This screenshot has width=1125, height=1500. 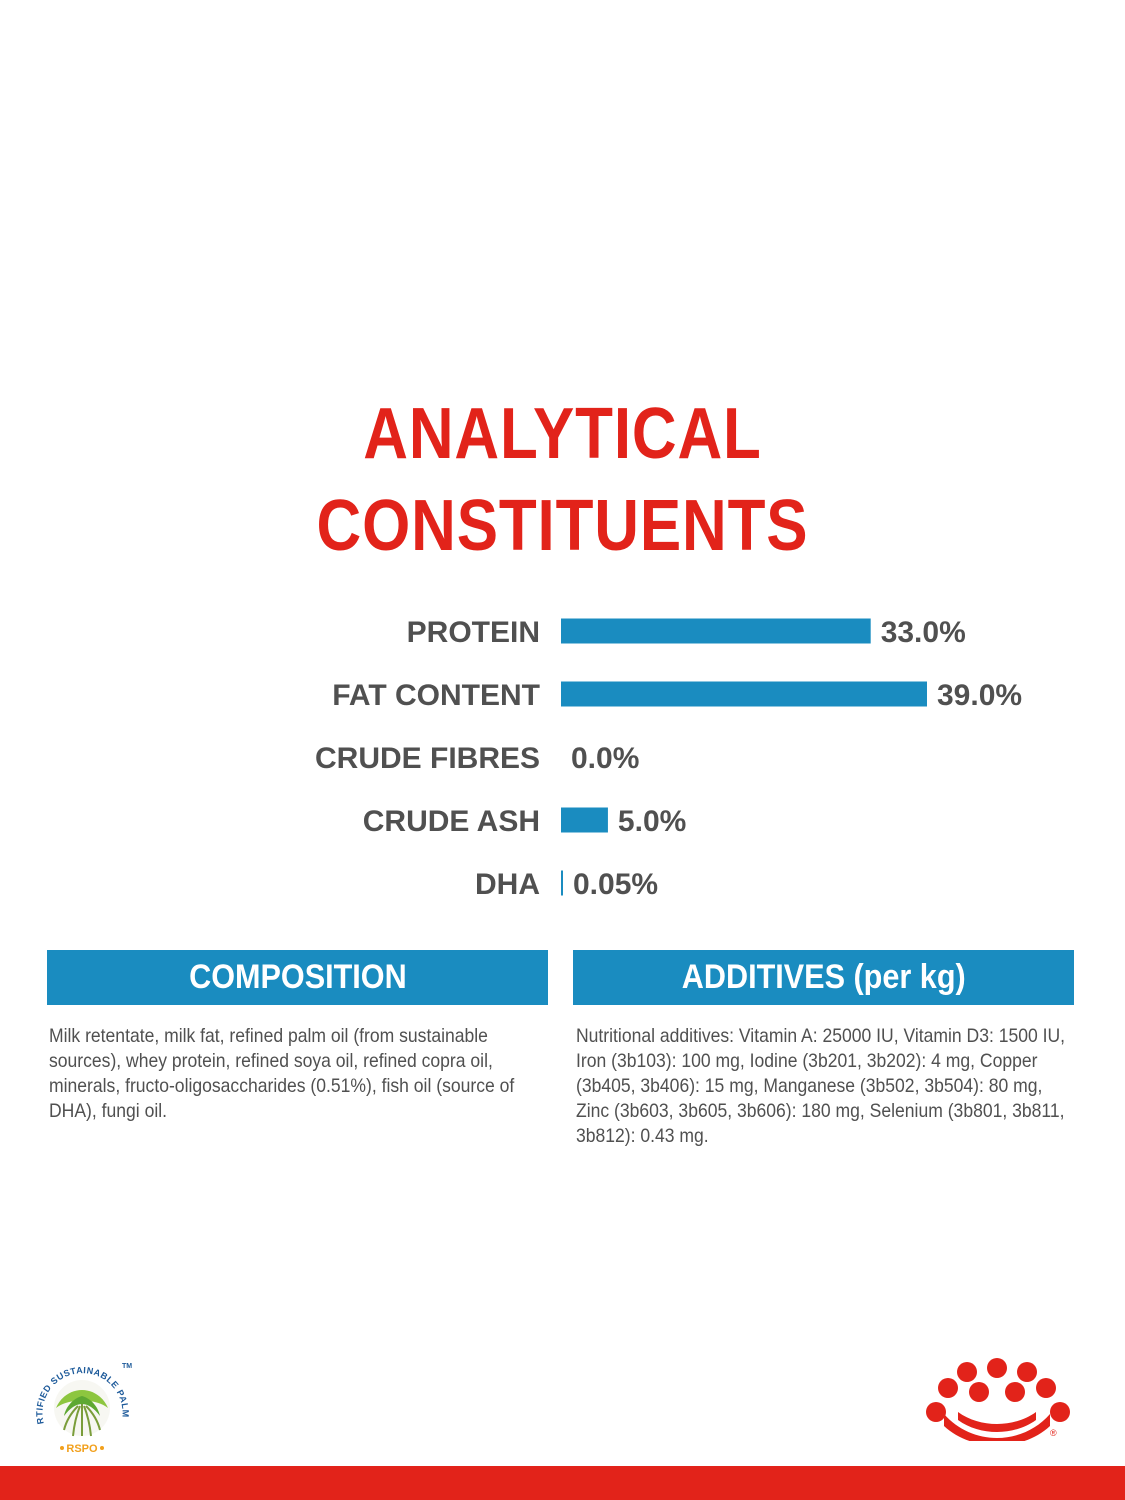 What do you see at coordinates (82, 1413) in the screenshot?
I see `palm-tree-icon` at bounding box center [82, 1413].